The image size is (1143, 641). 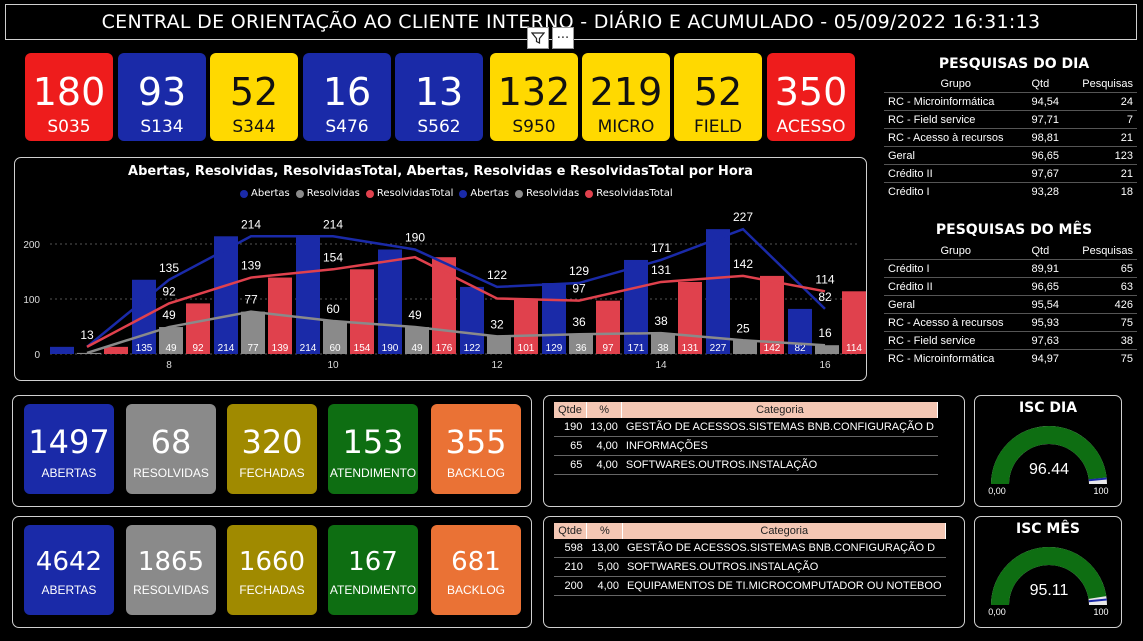 I want to click on kpi-card-s134: 93 S134, so click(x=162, y=97).